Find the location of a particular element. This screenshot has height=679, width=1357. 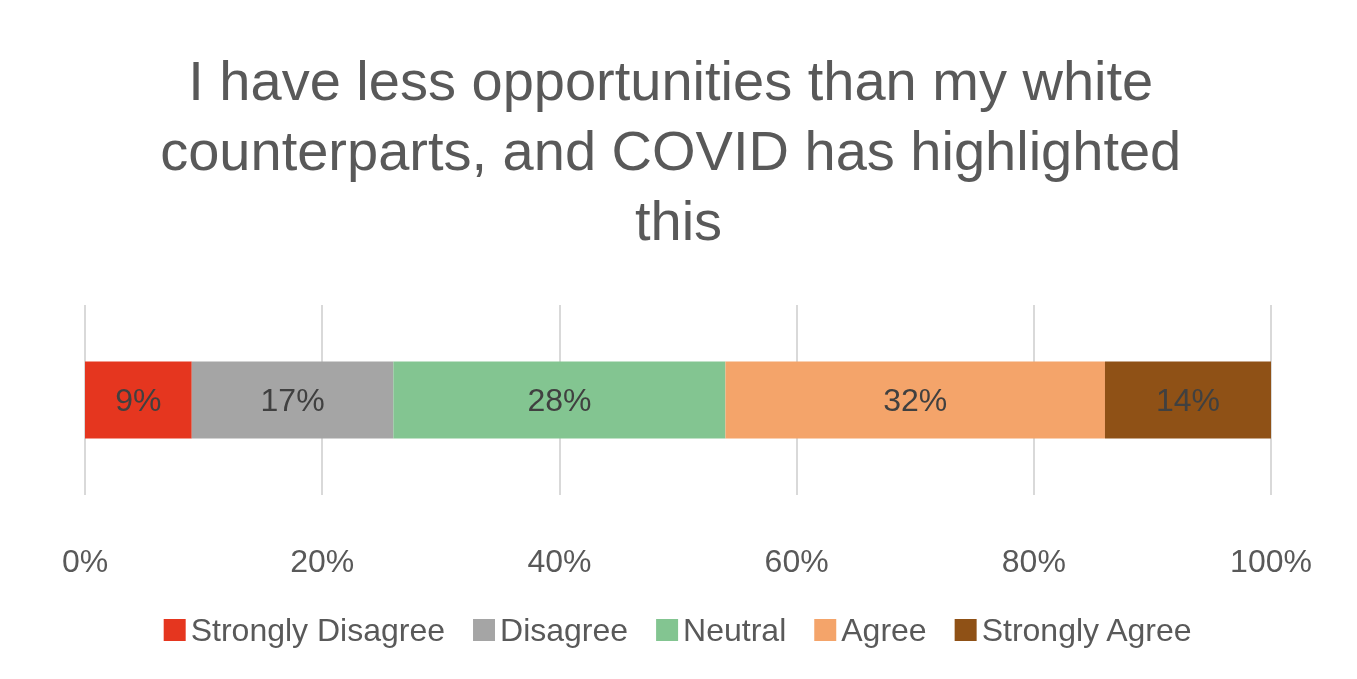

legend-label: Agree is located at coordinates (884, 630).